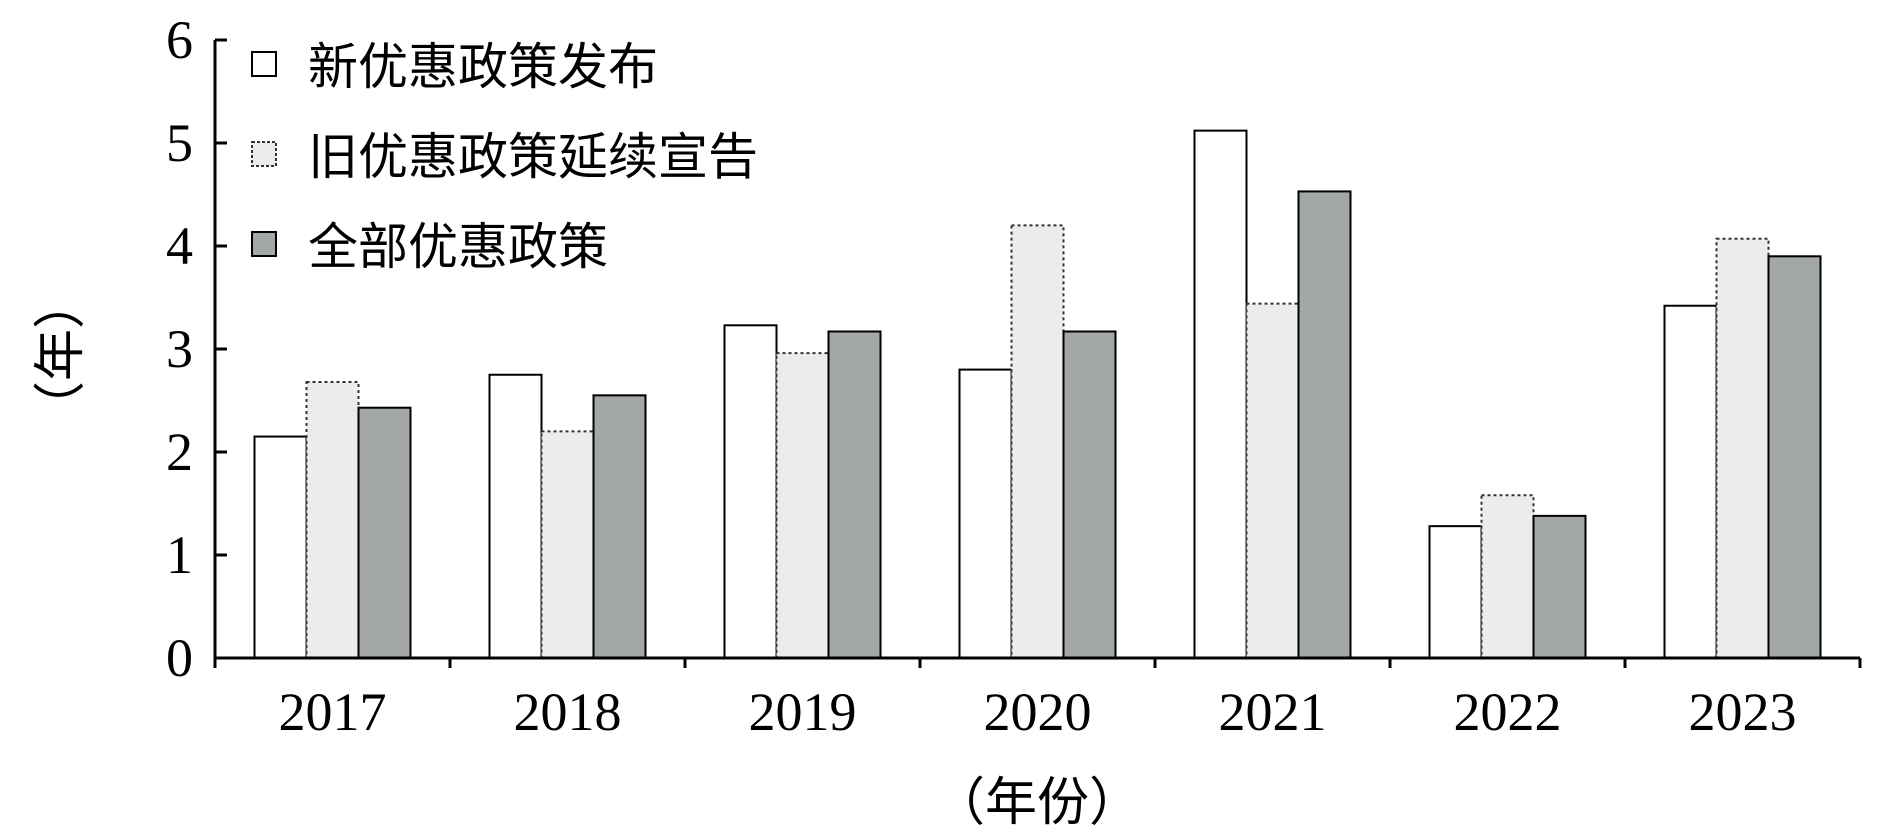 This screenshot has height=839, width=1890. What do you see at coordinates (533, 157) in the screenshot?
I see `legend-label-2: 旧优惠政策延续宣告` at bounding box center [533, 157].